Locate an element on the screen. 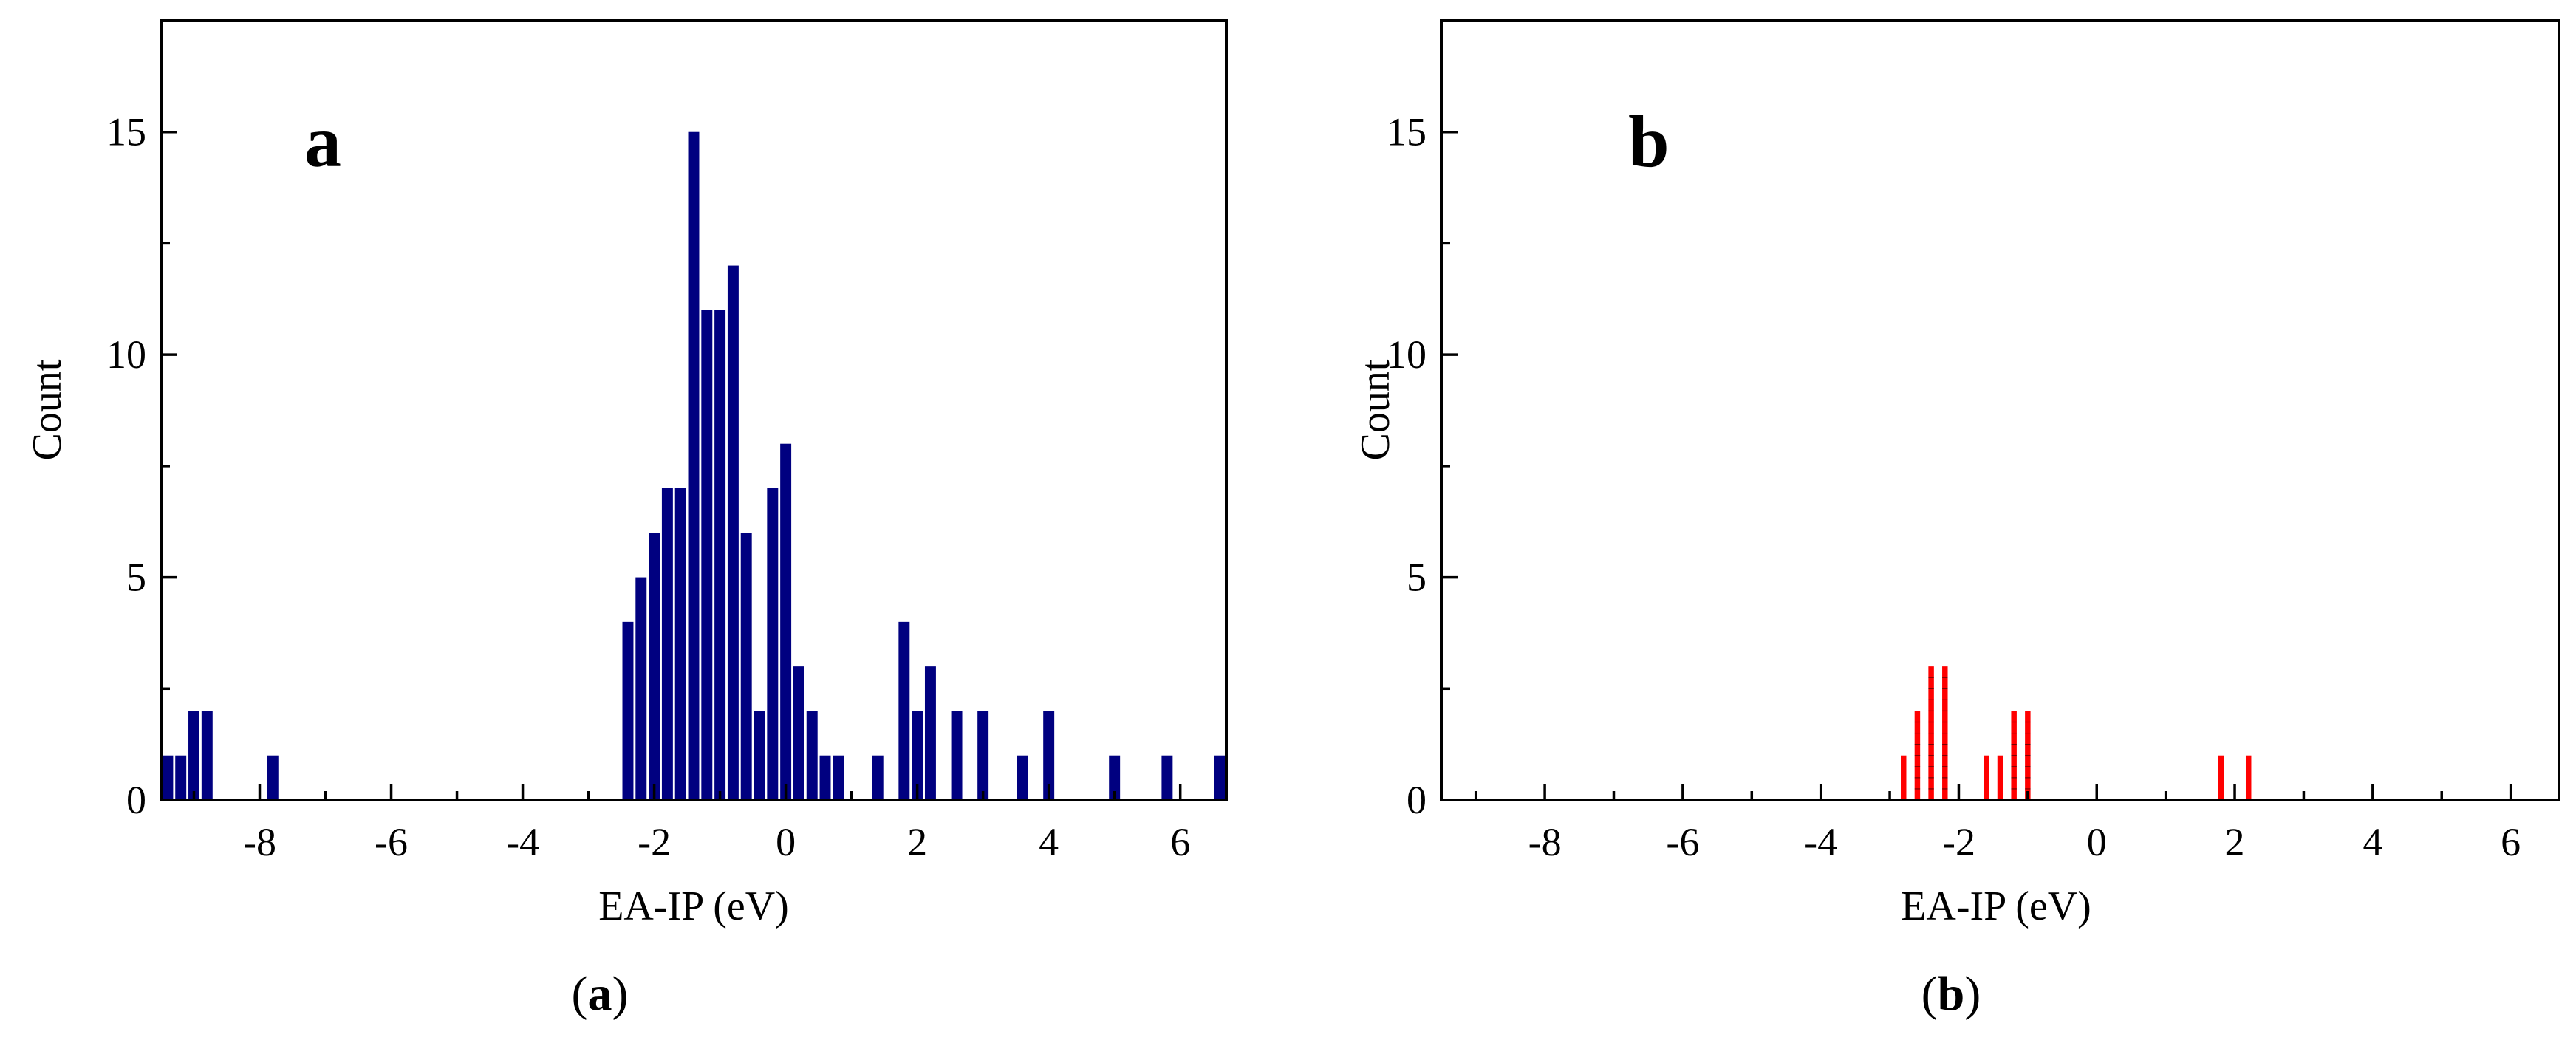 The height and width of the screenshot is (1043, 2576). panel-b-bars is located at coordinates (2076, 733).